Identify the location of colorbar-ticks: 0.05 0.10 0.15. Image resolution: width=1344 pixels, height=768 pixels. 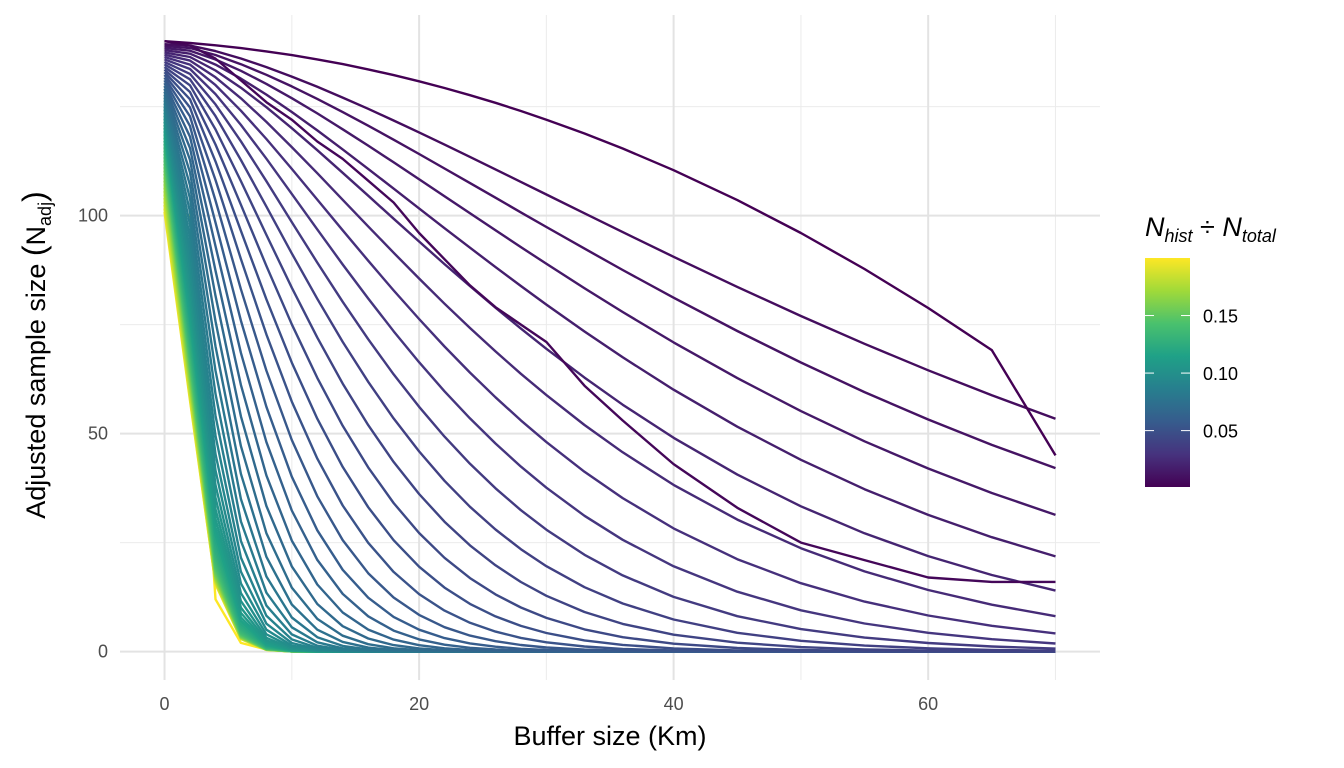
(1191, 374).